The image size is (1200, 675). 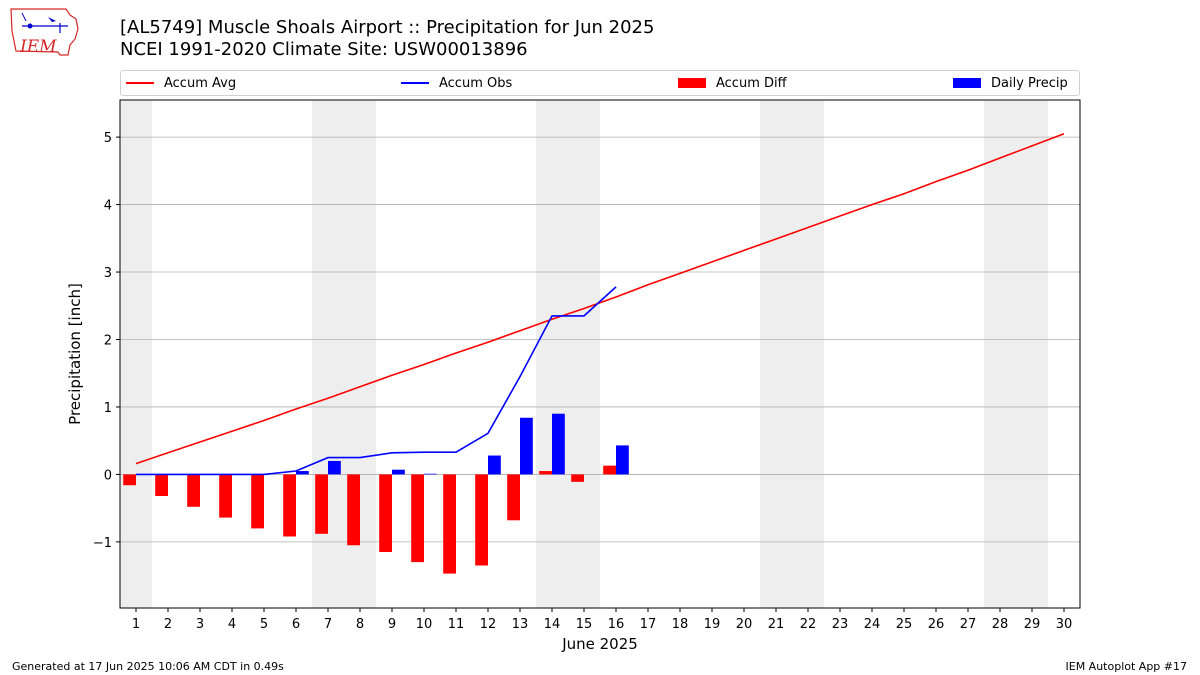 I want to click on x-tick-label: 24, so click(x=872, y=624).